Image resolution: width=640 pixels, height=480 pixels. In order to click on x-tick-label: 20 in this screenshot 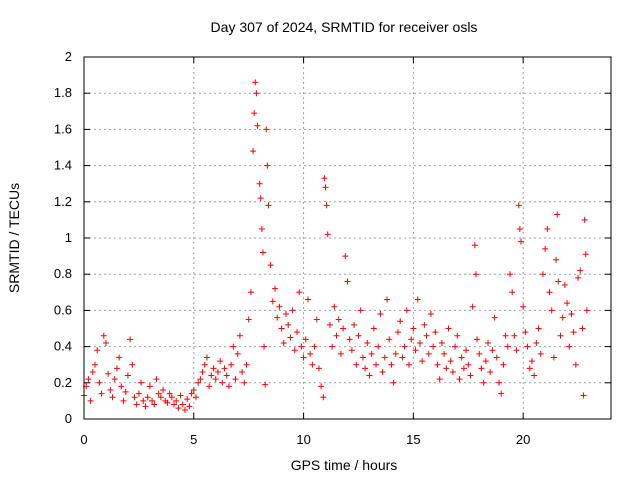, I will do `click(523, 439)`.